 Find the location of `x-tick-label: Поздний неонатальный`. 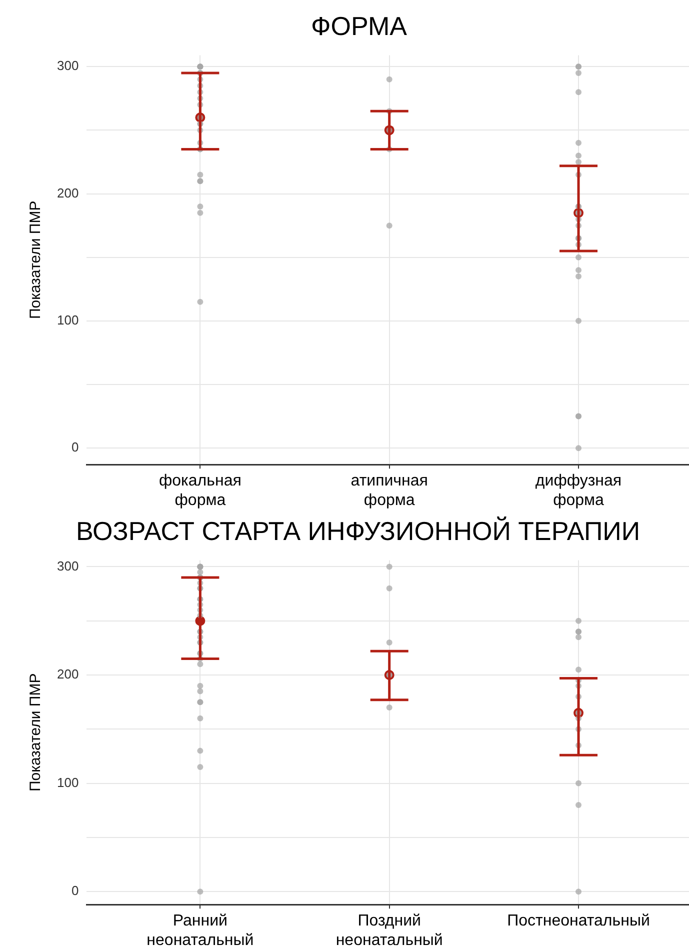

x-tick-label: Поздний неонатальный is located at coordinates (389, 929).